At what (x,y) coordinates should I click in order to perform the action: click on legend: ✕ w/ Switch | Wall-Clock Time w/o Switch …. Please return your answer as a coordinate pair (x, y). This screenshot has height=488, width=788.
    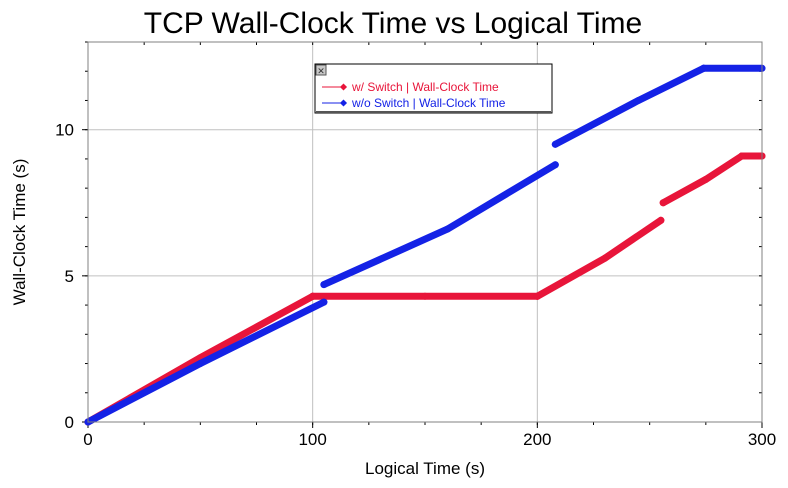
    Looking at the image, I should click on (433, 88).